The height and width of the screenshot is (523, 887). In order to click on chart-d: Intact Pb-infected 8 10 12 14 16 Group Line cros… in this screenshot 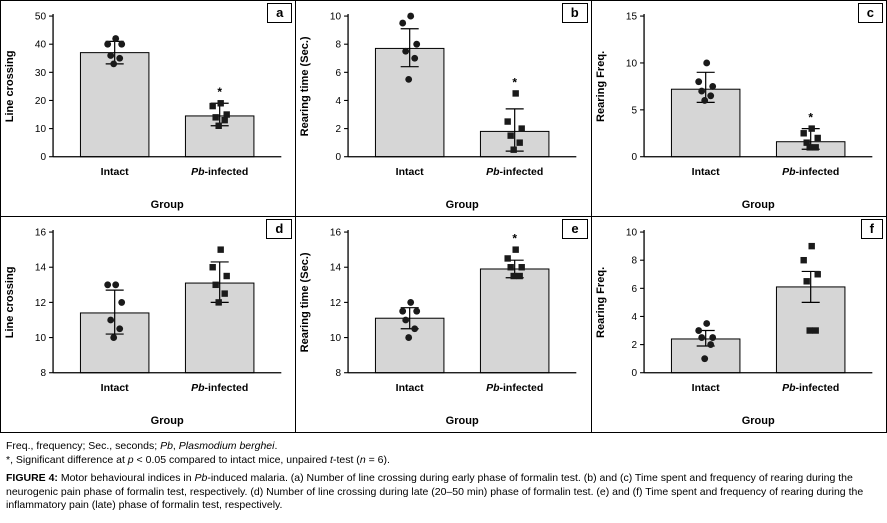, I will do `click(148, 324)`.